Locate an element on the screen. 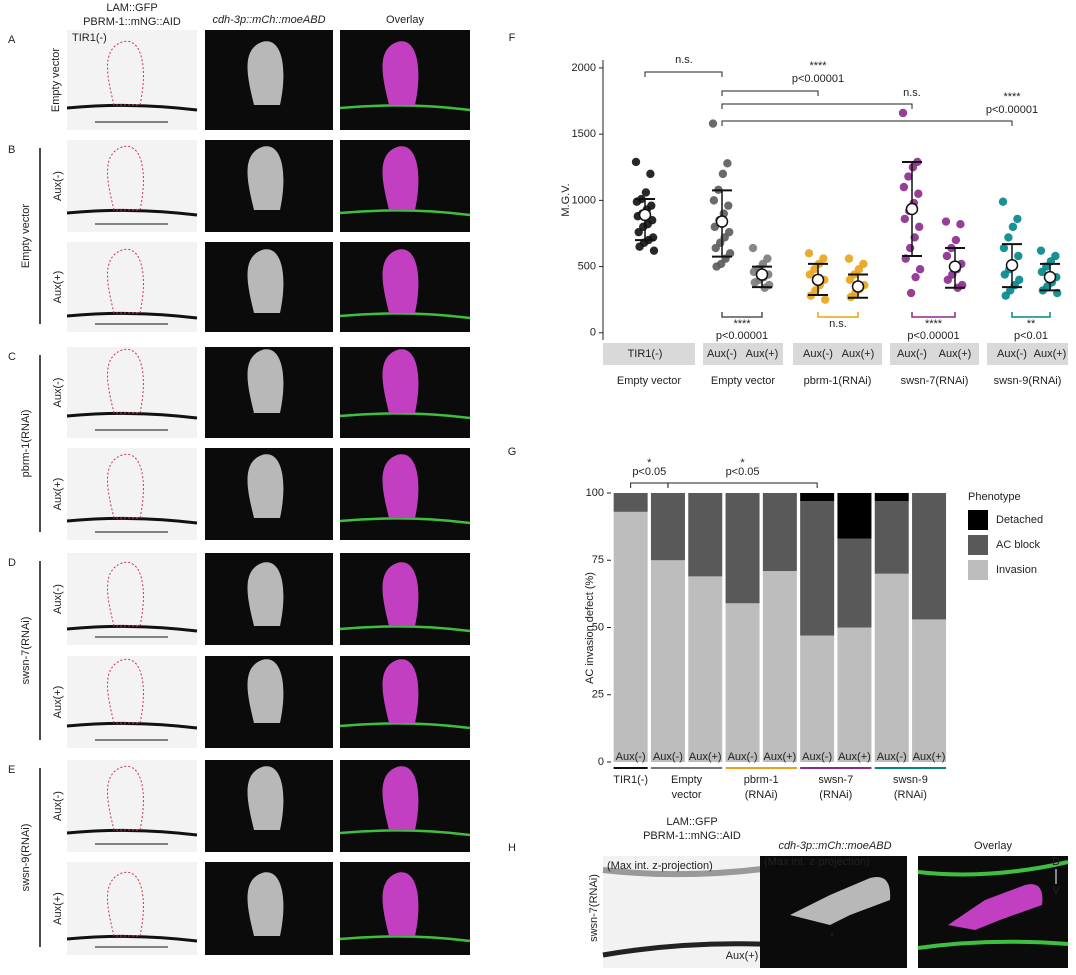 The image size is (1076, 975). group-label: vector is located at coordinates (687, 795).